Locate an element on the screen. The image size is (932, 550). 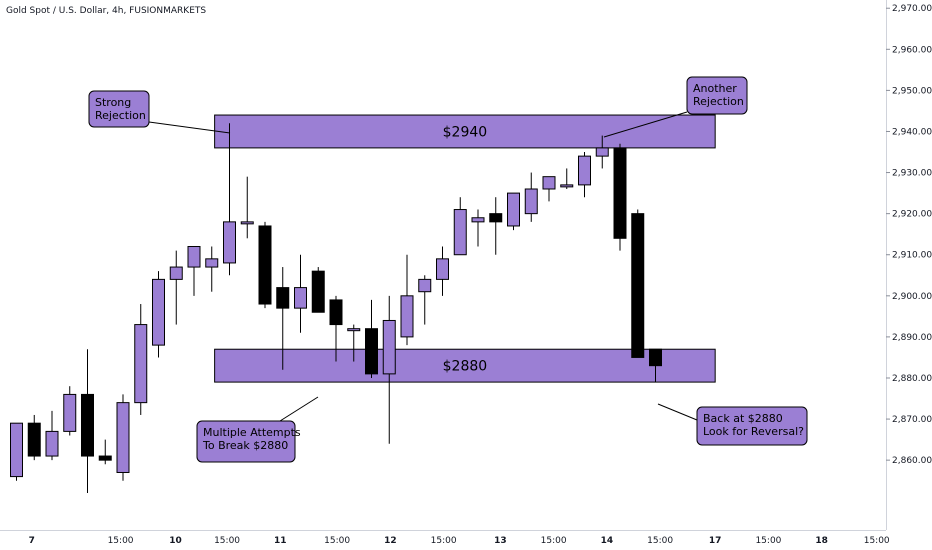
callout-text-line: Strong is located at coordinates (113, 102).